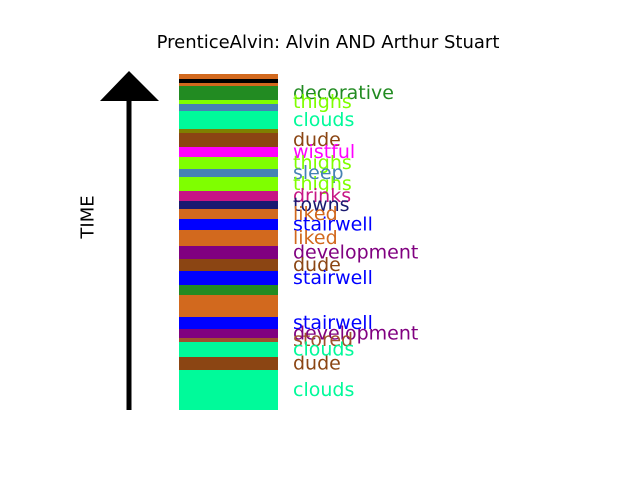  I want to click on time-arrow, so click(129, 240).